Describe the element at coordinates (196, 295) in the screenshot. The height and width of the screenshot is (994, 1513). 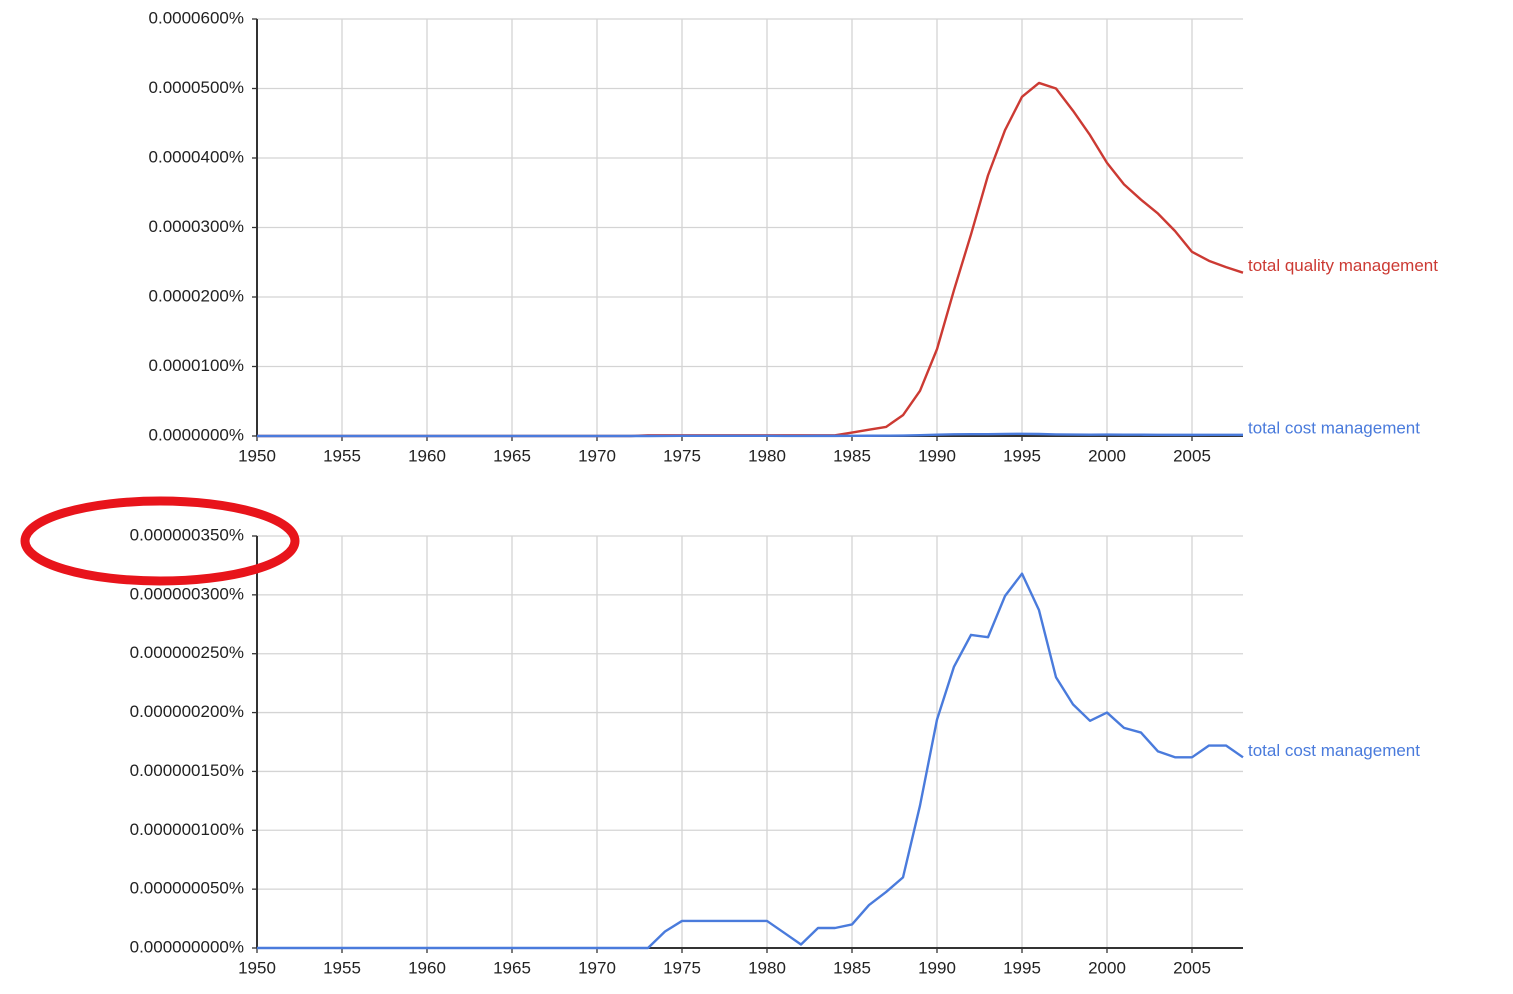
I see `y-tick-label: 0.0000200%` at that location.